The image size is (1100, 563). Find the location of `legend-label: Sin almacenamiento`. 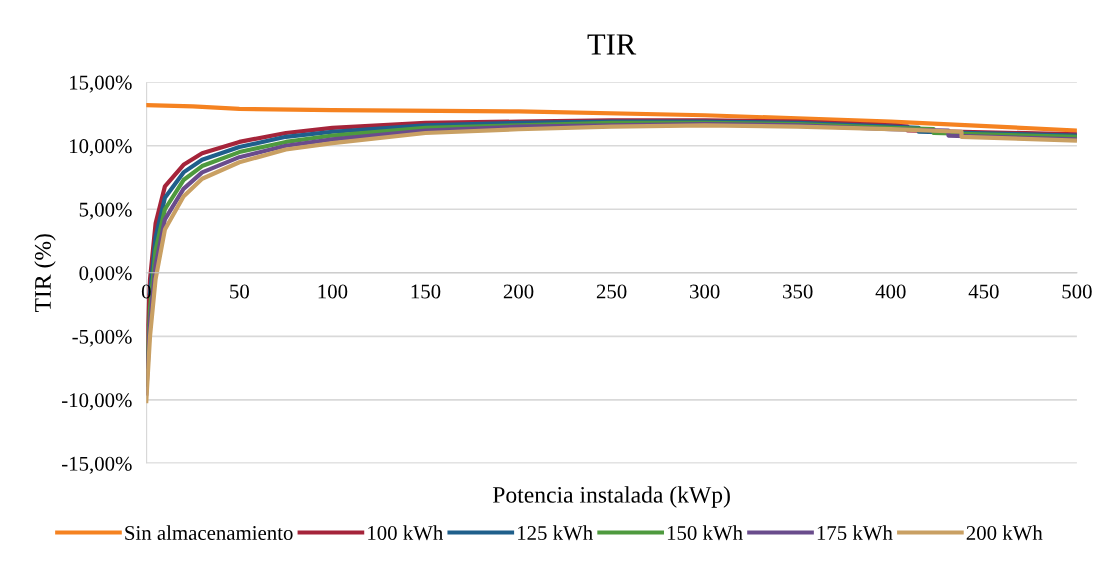

legend-label: Sin almacenamiento is located at coordinates (209, 533).